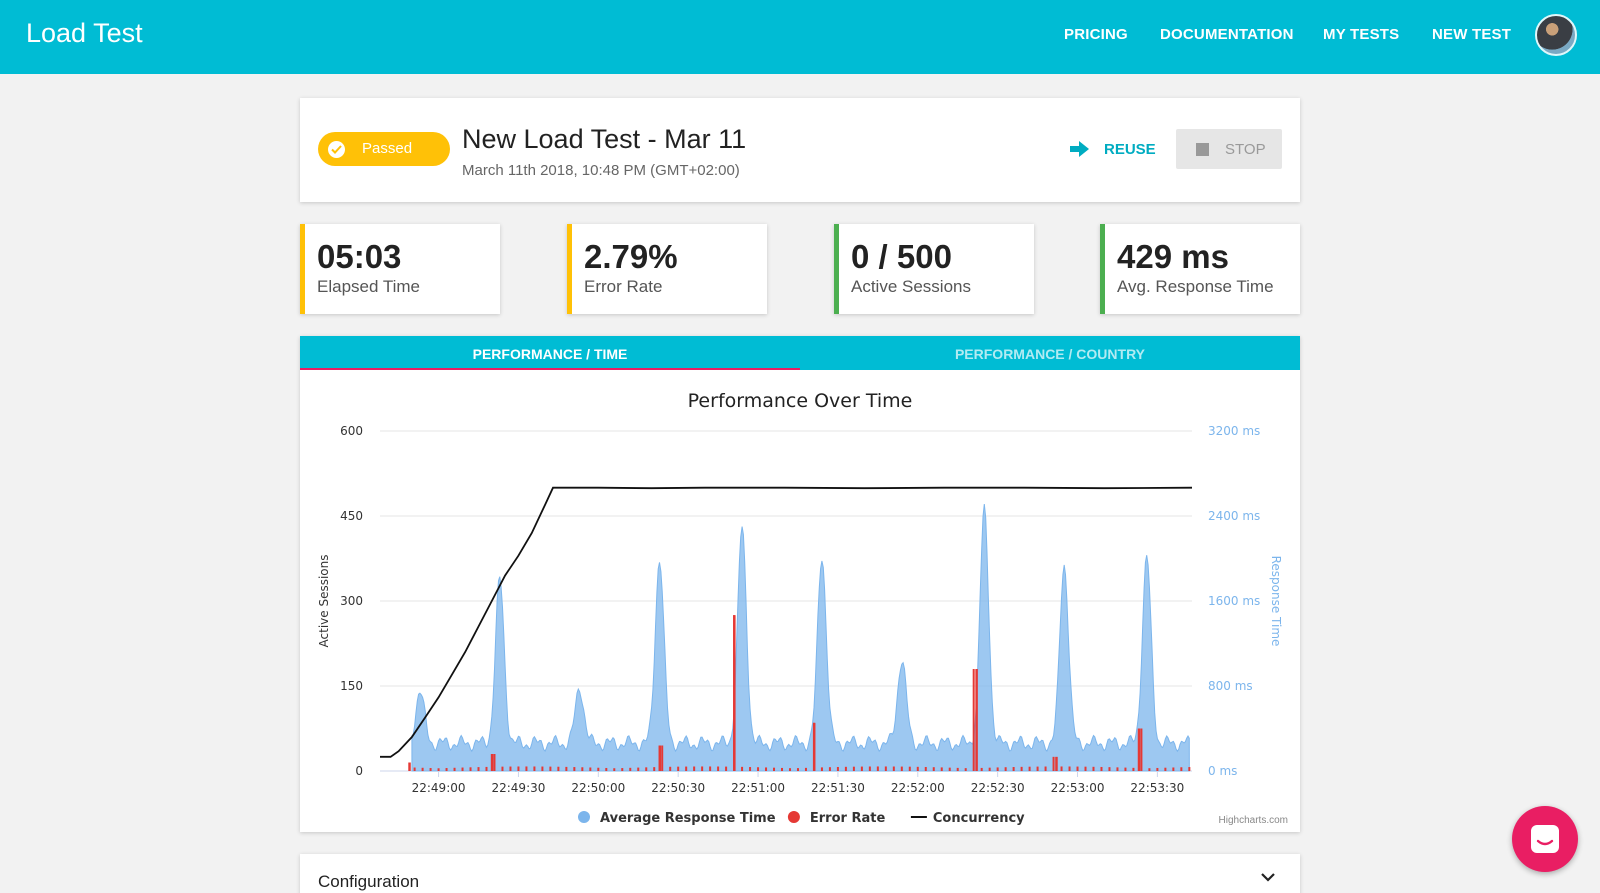 This screenshot has height=893, width=1600. What do you see at coordinates (1227, 34) in the screenshot?
I see `nav-documentation: DOCUMENTATION` at bounding box center [1227, 34].